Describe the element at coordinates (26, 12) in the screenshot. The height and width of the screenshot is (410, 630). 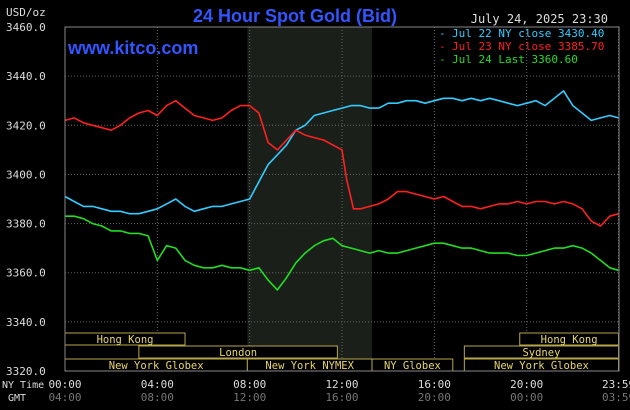
I see `y-axis-unit-label: USD/oz` at that location.